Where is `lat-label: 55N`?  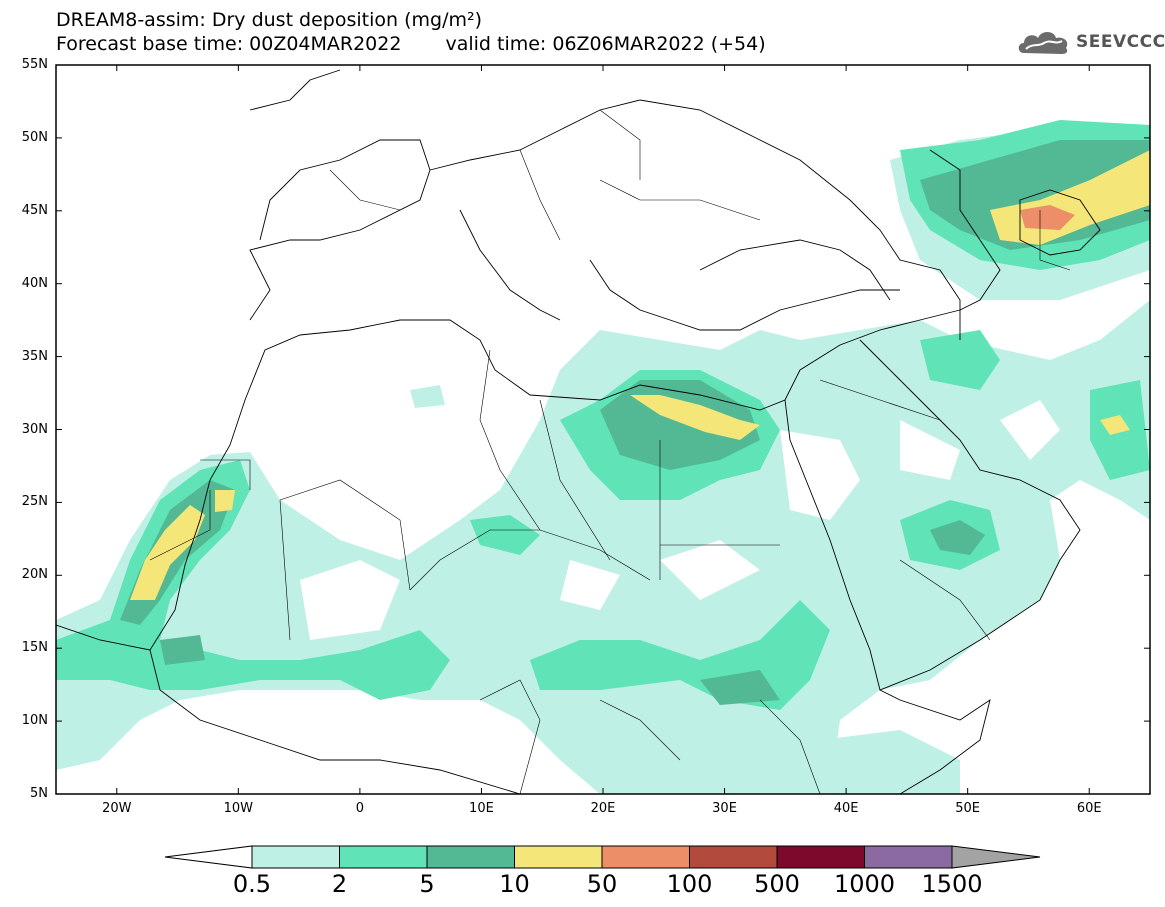 lat-label: 55N is located at coordinates (34, 64).